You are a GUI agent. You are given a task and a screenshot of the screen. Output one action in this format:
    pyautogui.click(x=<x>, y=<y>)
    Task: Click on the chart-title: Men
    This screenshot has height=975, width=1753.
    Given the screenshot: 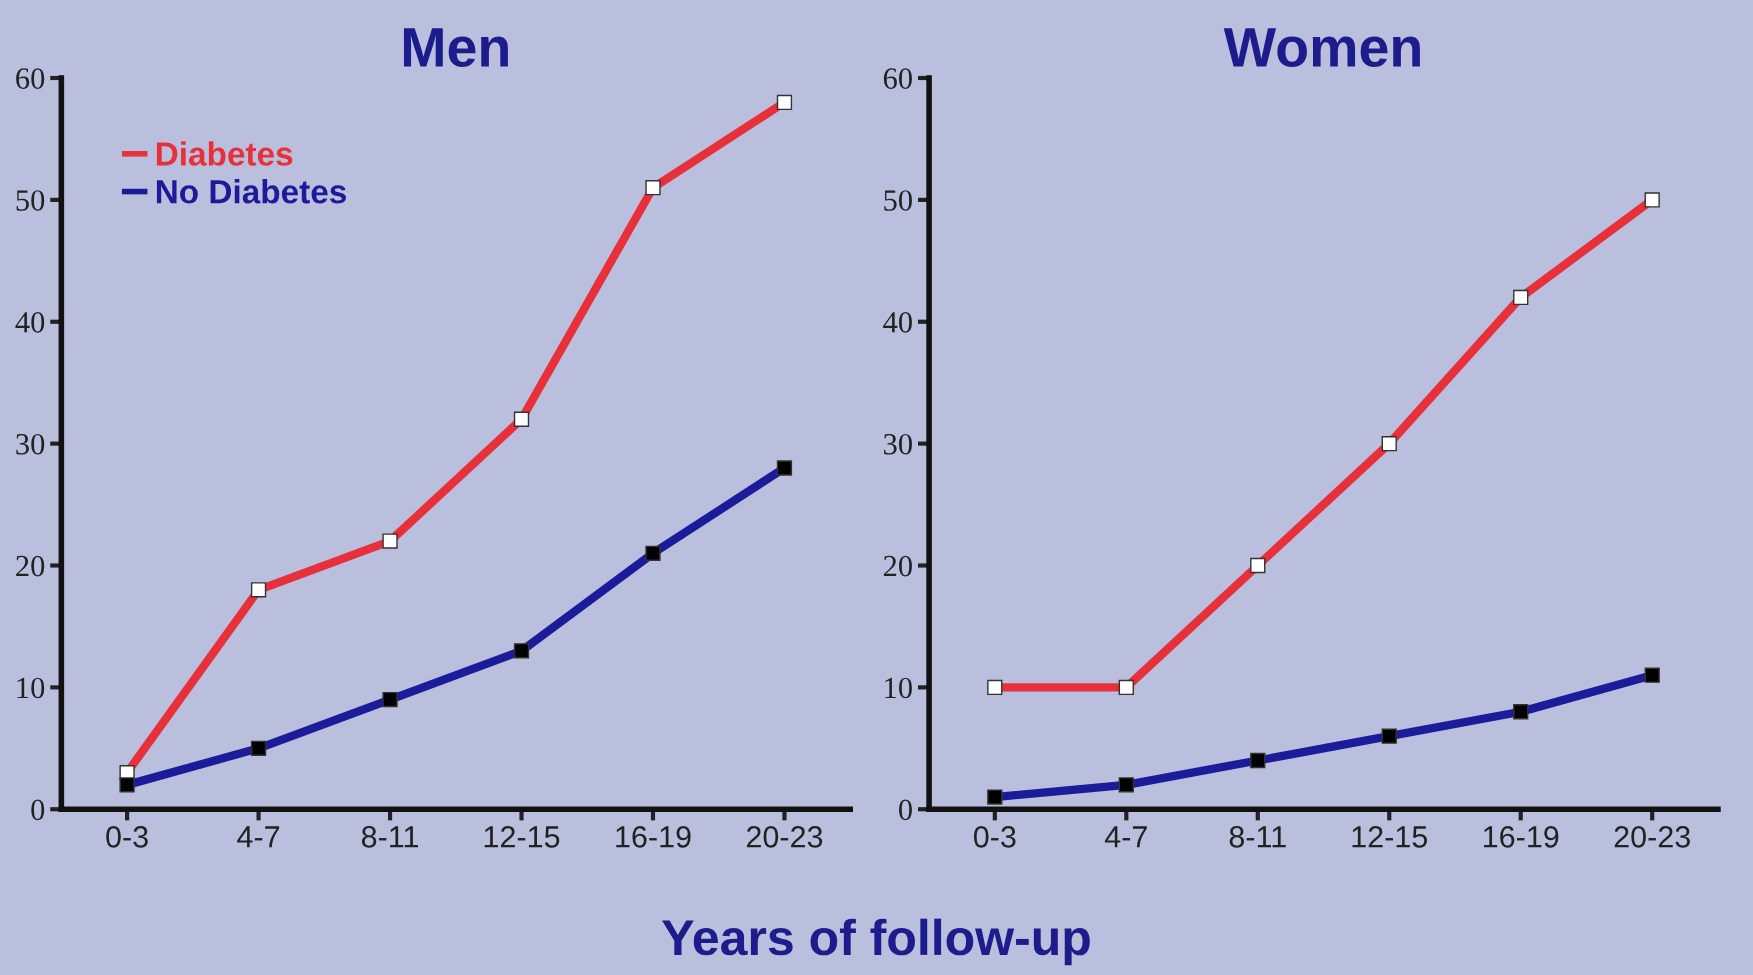 What is the action you would take?
    pyautogui.click(x=455, y=48)
    